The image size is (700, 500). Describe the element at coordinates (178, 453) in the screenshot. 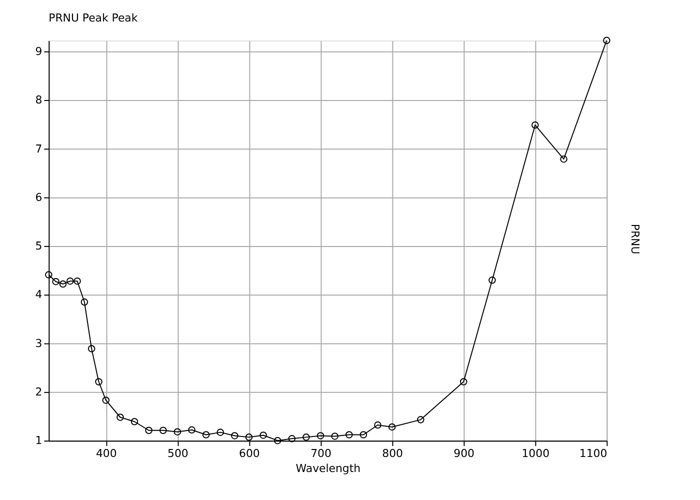

I see `x-tick-label: 500` at that location.